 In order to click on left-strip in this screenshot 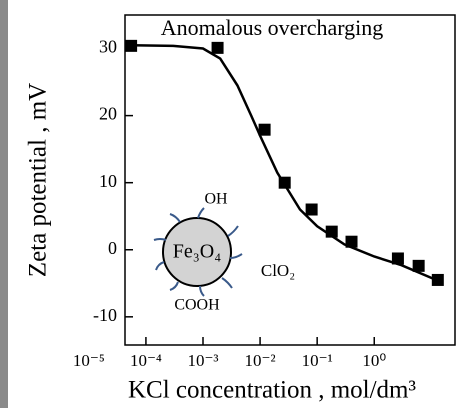, I will do `click(4, 204)`.